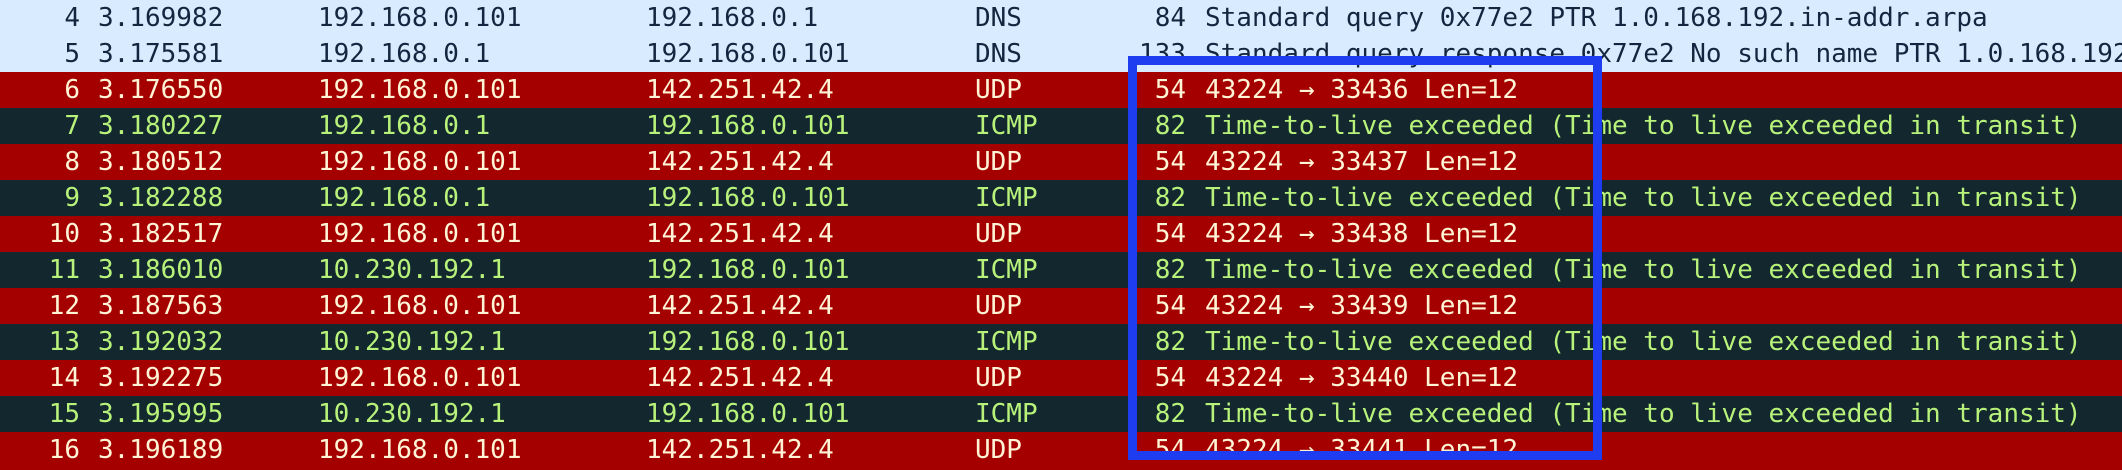  What do you see at coordinates (161, 450) in the screenshot?
I see `cell-time: 3.196189` at bounding box center [161, 450].